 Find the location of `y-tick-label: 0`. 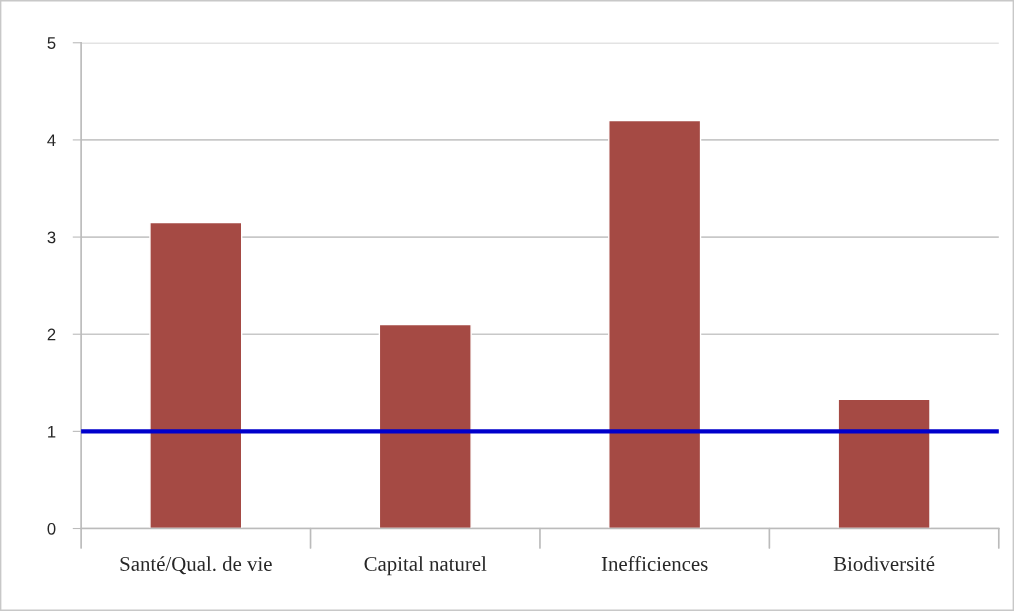

y-tick-label: 0 is located at coordinates (51, 528).